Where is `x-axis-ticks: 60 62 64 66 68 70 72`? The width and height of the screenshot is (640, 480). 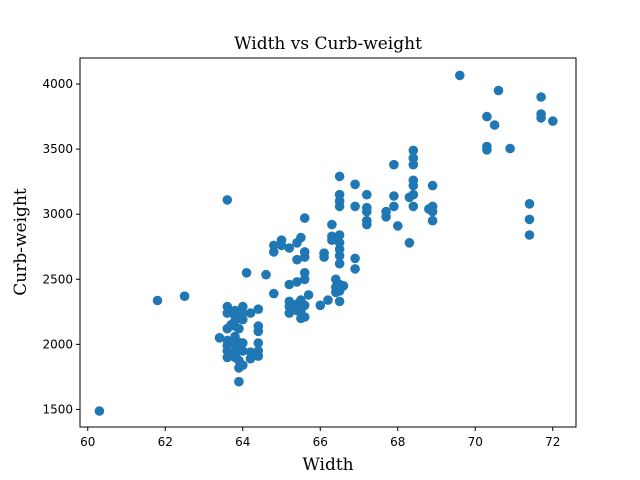
x-axis-ticks: 60 62 64 66 68 70 72 is located at coordinates (320, 438).